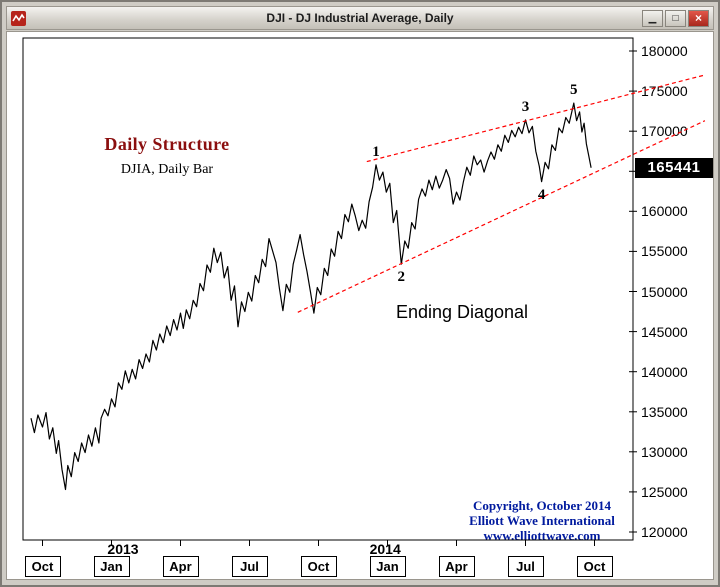  Describe the element at coordinates (664, 131) in the screenshot. I see `price-axis-label: 170000` at that location.